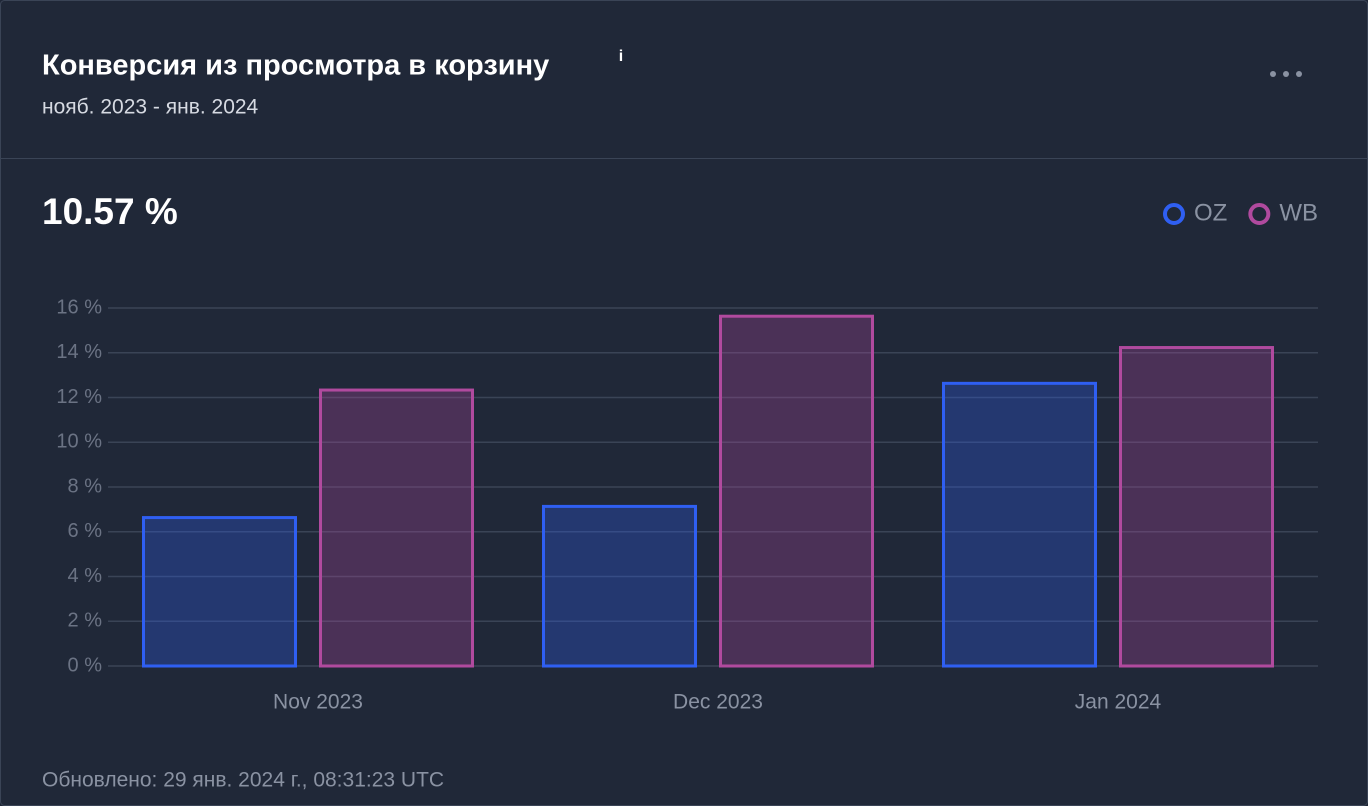  I want to click on y-tick-label: 8 %, so click(85, 486).